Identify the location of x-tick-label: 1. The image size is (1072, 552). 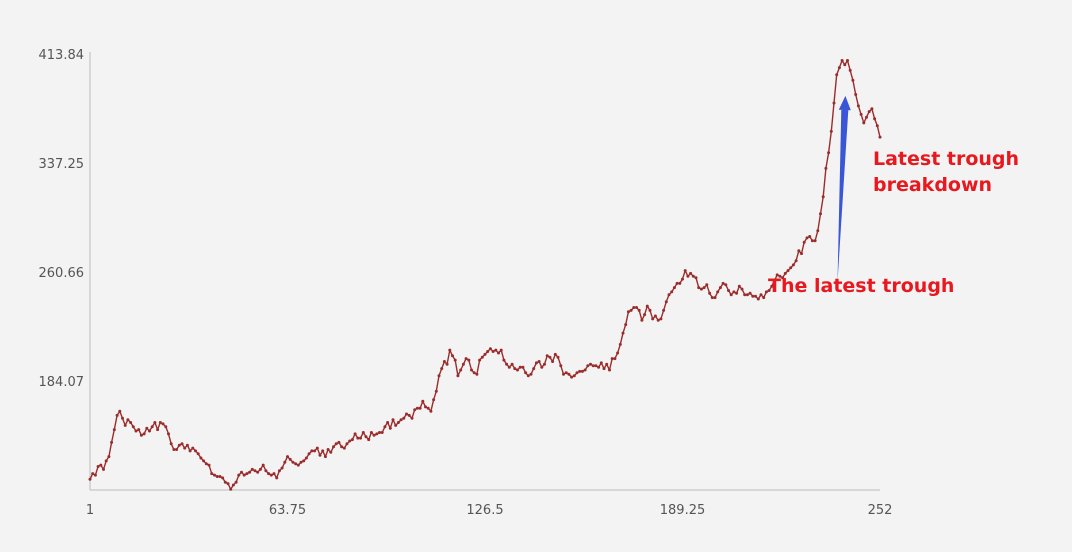
(90, 510).